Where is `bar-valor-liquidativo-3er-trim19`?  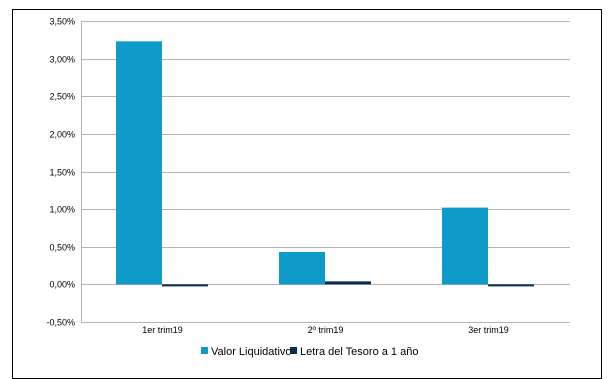 bar-valor-liquidativo-3er-trim19 is located at coordinates (465, 246).